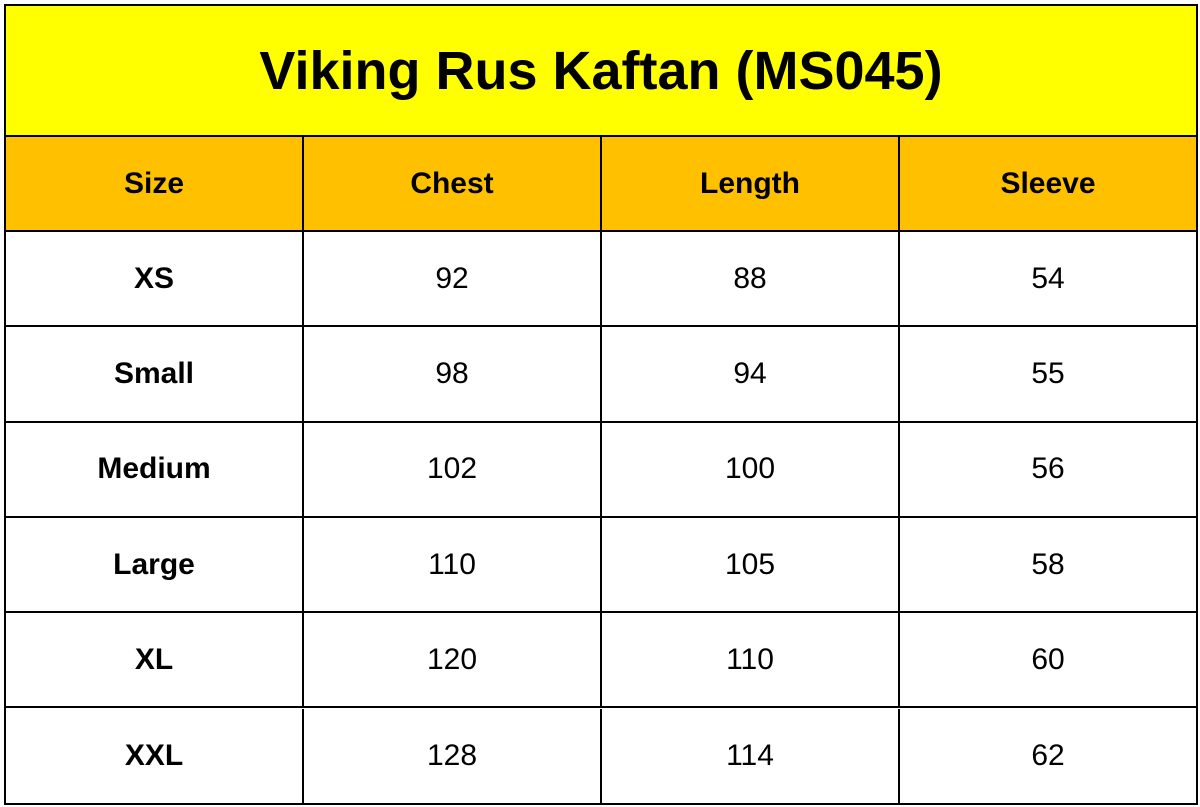 This screenshot has width=1200, height=807. I want to click on size-label: XXL, so click(155, 756).